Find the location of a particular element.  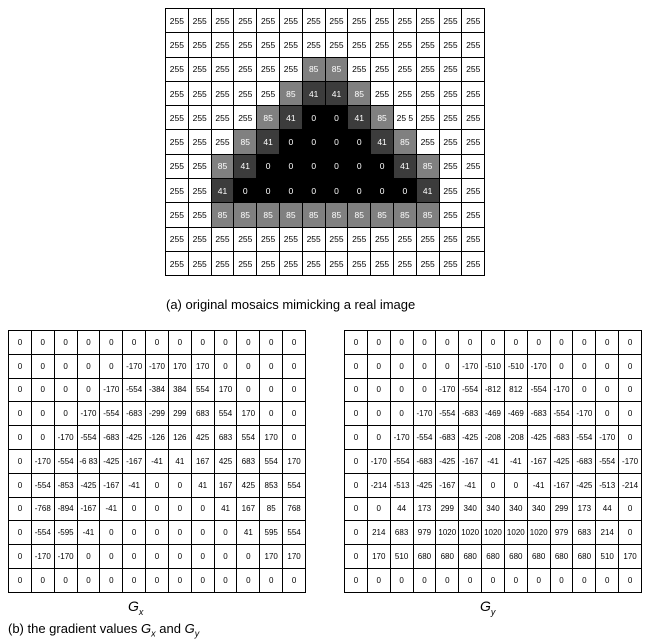

gx-row: 0 -768 -894 -167 -41 0 0 0 0 41 167 85 768 is located at coordinates (157, 509).